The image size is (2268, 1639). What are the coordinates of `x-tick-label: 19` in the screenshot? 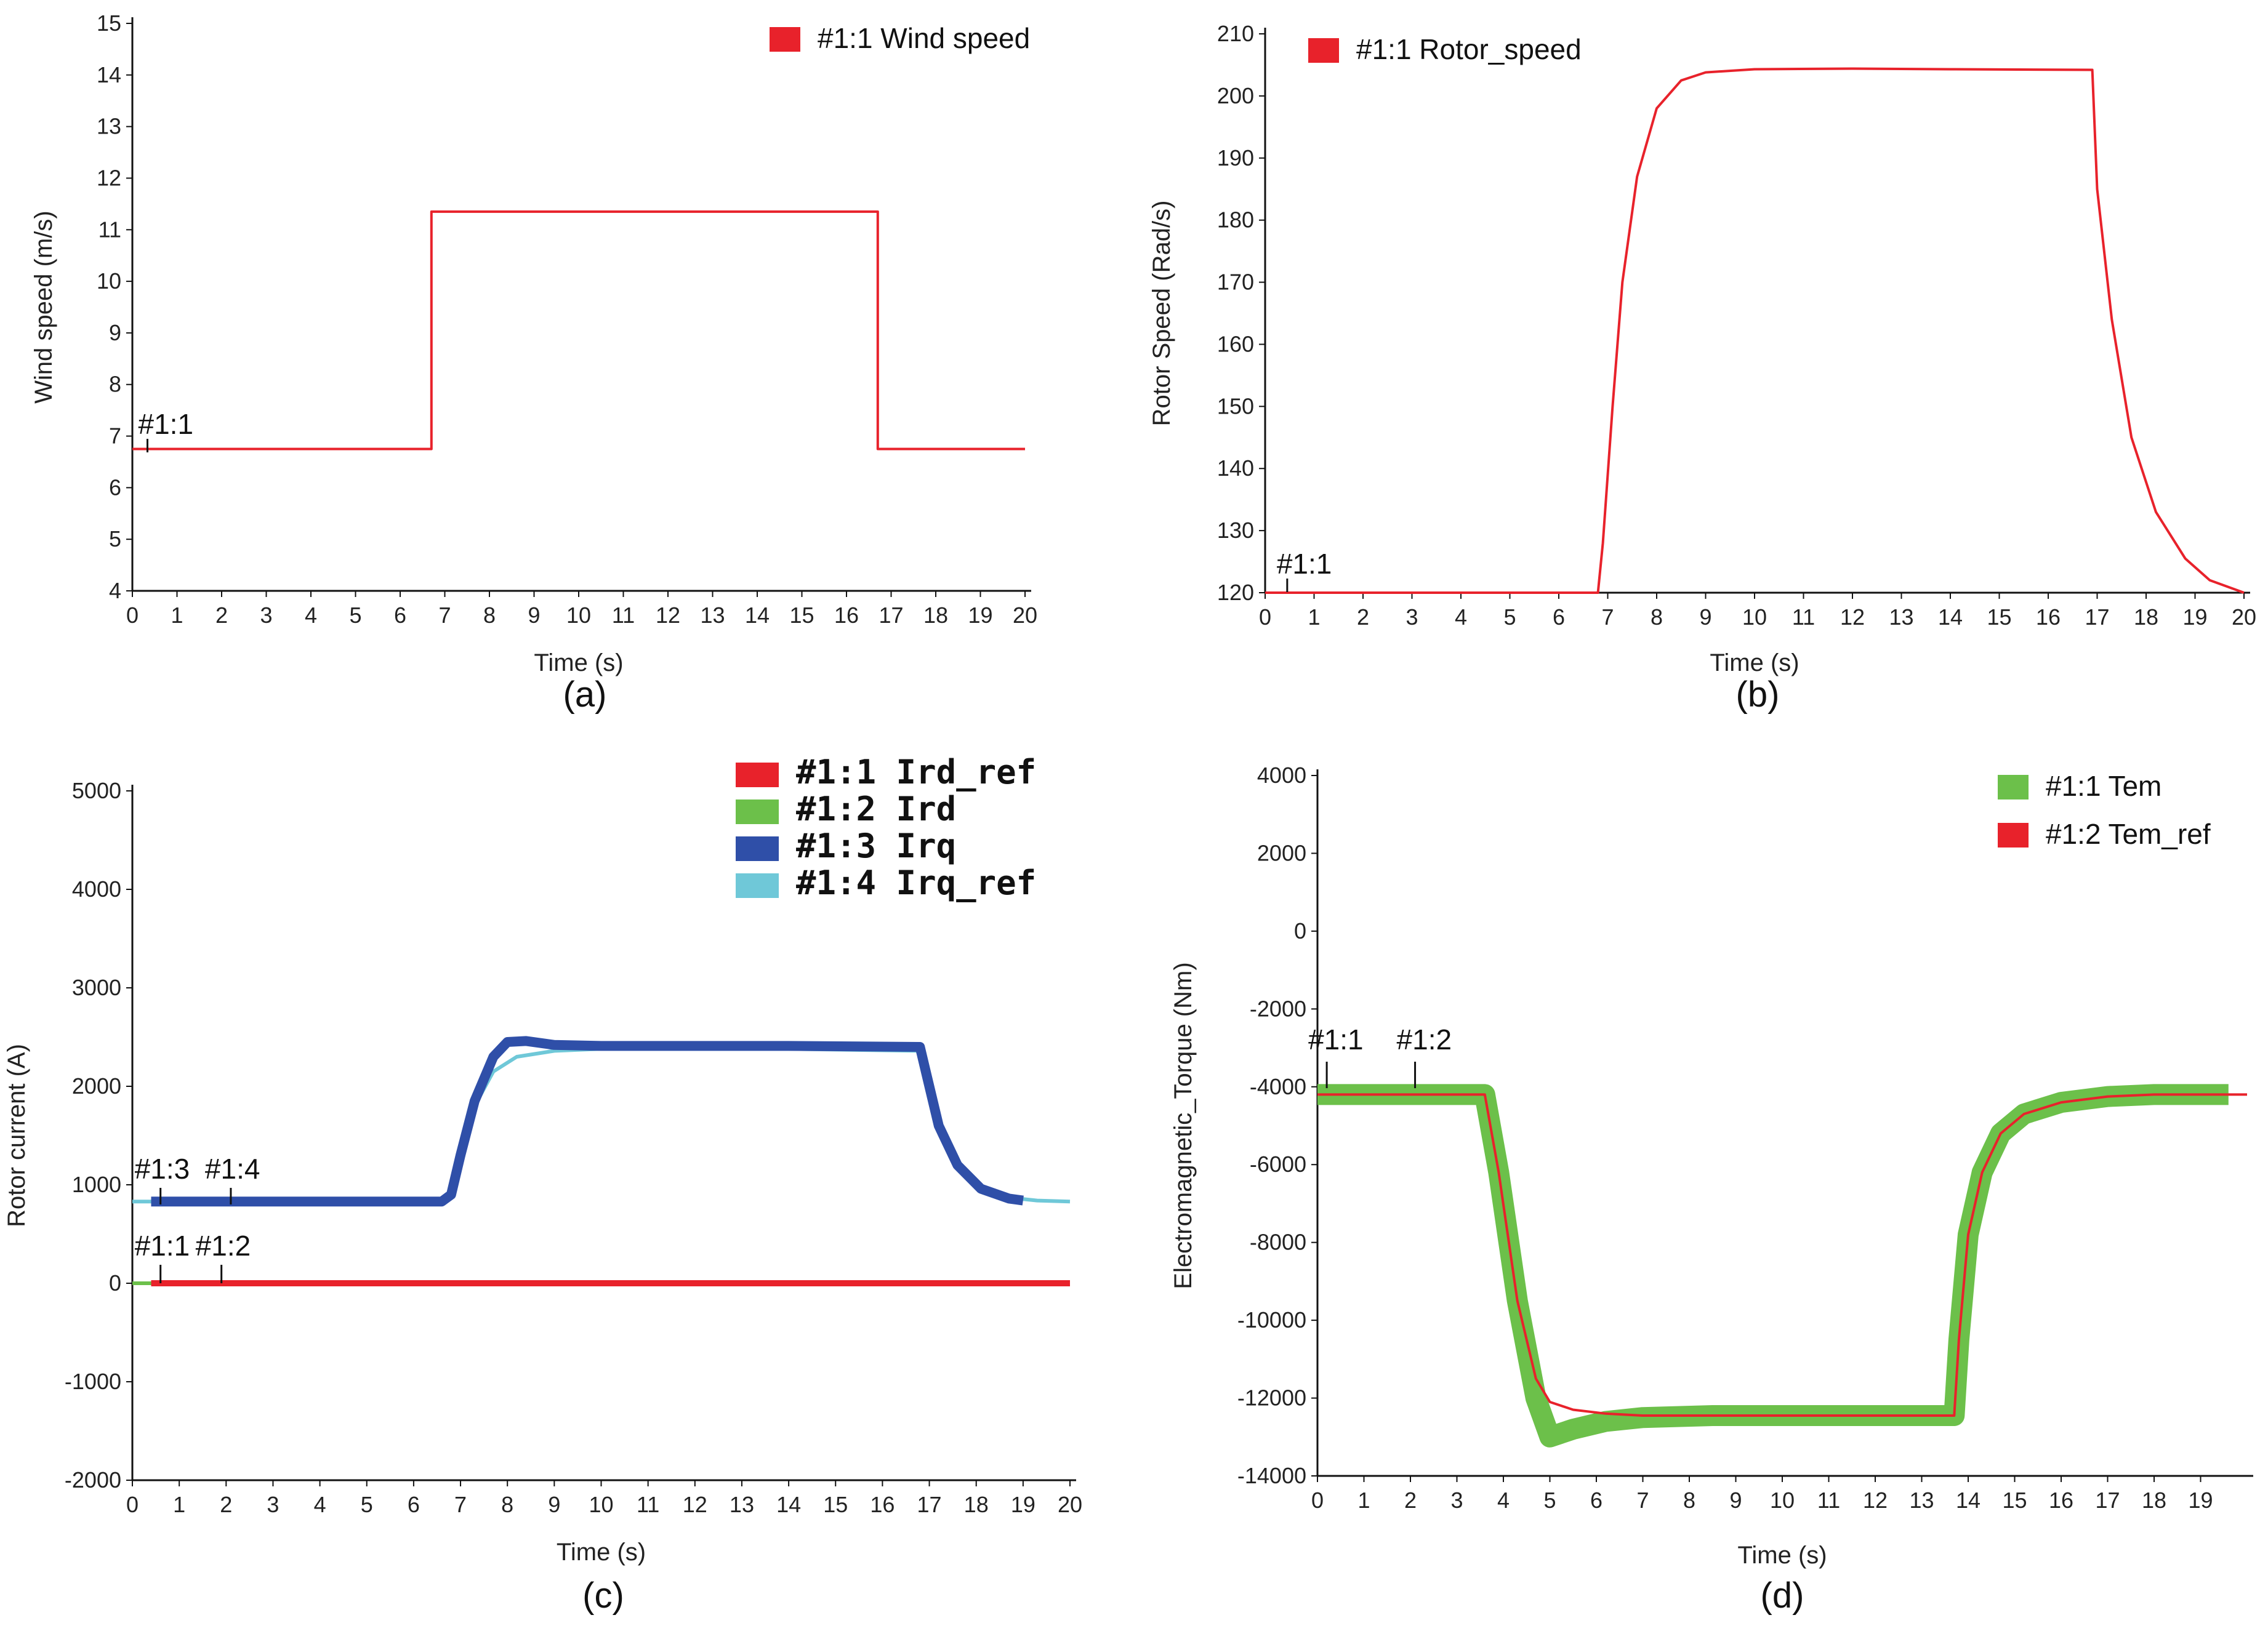 It's located at (980, 615).